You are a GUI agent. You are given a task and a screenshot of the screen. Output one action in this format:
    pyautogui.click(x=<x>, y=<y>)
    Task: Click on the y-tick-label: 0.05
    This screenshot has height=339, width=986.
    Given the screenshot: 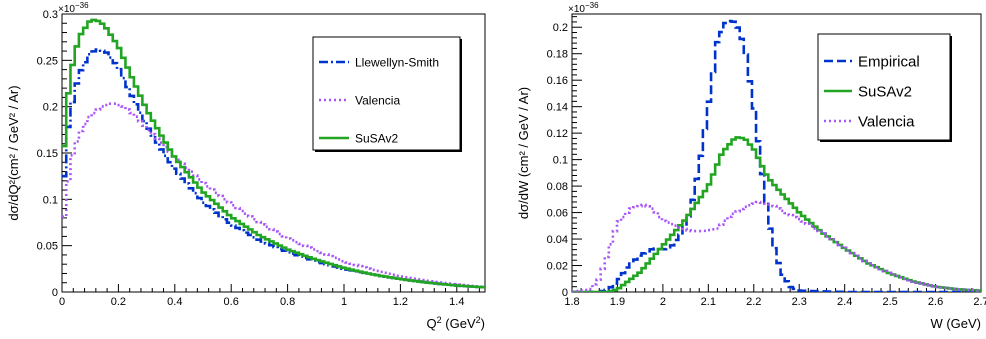 What is the action you would take?
    pyautogui.click(x=47, y=247)
    